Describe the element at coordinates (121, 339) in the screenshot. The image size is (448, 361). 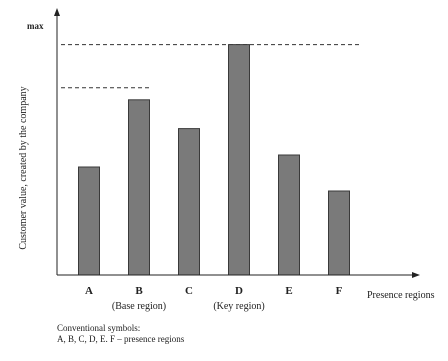
I see `conventional-symbols-legend: A, B, C, D, E. F – presence regions` at that location.